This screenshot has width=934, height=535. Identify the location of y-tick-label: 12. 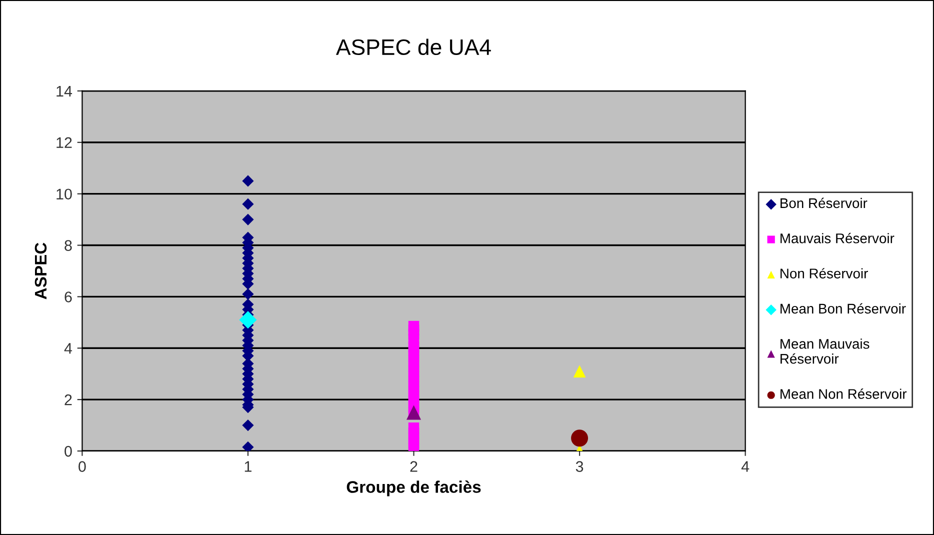
(64, 142).